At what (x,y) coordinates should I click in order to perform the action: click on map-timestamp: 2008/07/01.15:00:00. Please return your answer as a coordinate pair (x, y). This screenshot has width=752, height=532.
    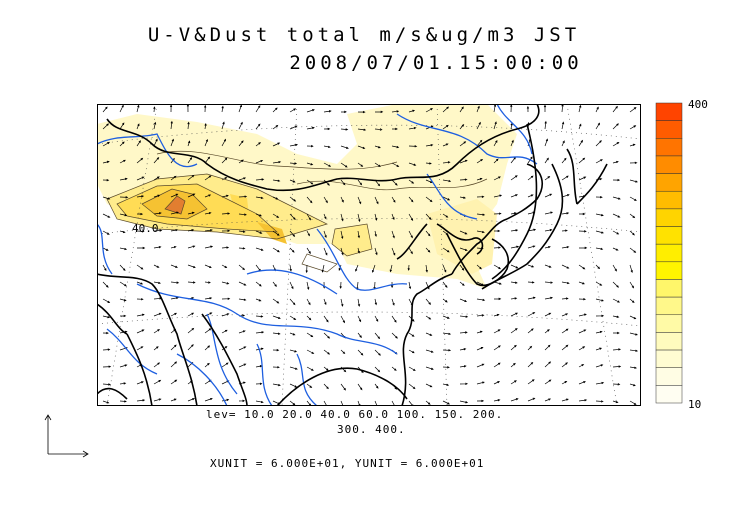
    Looking at the image, I should click on (436, 63).